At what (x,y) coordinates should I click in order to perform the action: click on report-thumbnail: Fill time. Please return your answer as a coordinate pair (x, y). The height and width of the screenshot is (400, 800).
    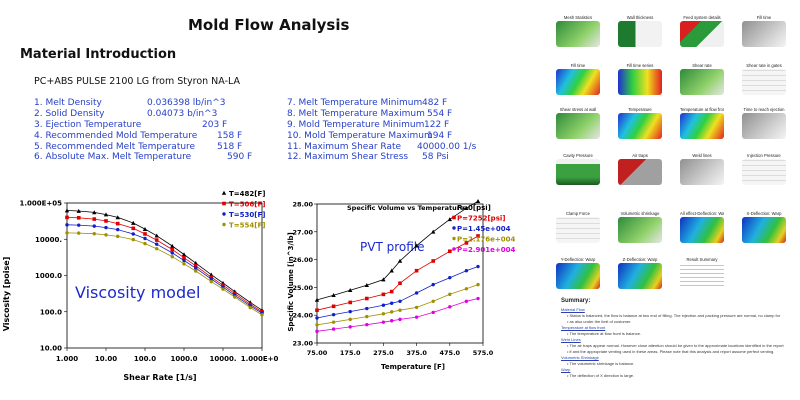
    Looking at the image, I should click on (578, 78).